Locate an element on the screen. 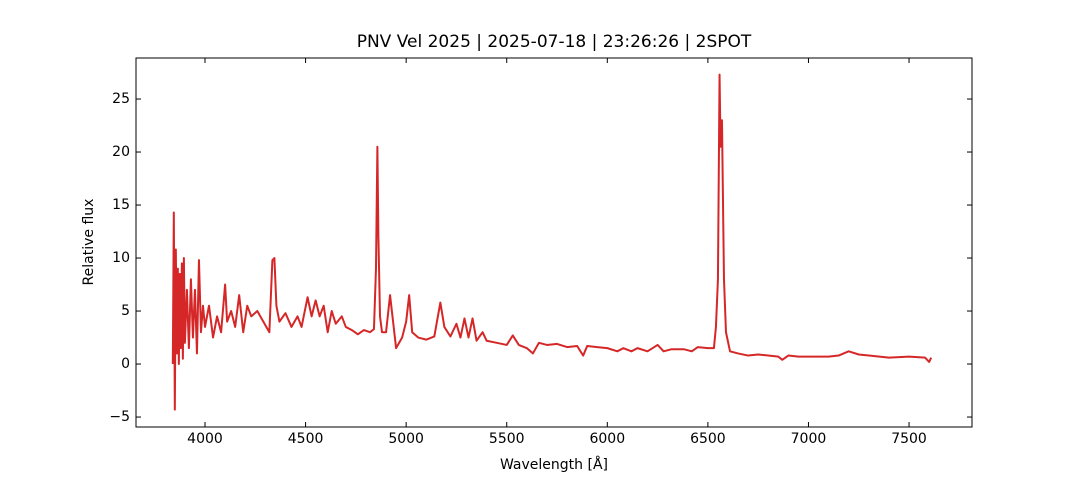 This screenshot has height=480, width=1080. x-tick-label: 5000 is located at coordinates (406, 439).